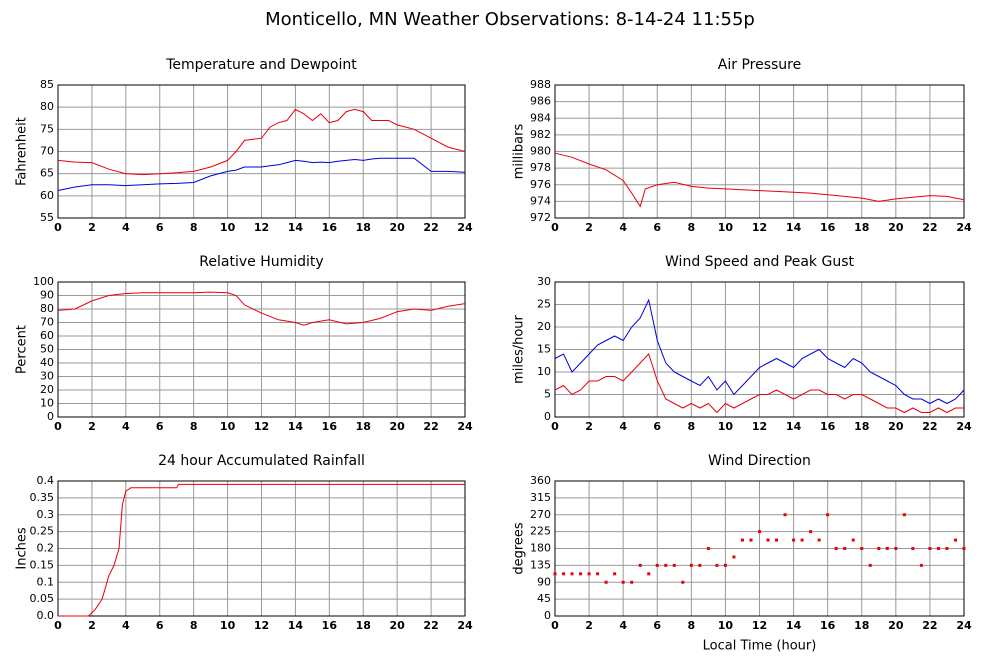 Image resolution: width=1000 pixels, height=660 pixels. Describe the element at coordinates (47, 335) in the screenshot. I see `y-tick-label: 60` at that location.